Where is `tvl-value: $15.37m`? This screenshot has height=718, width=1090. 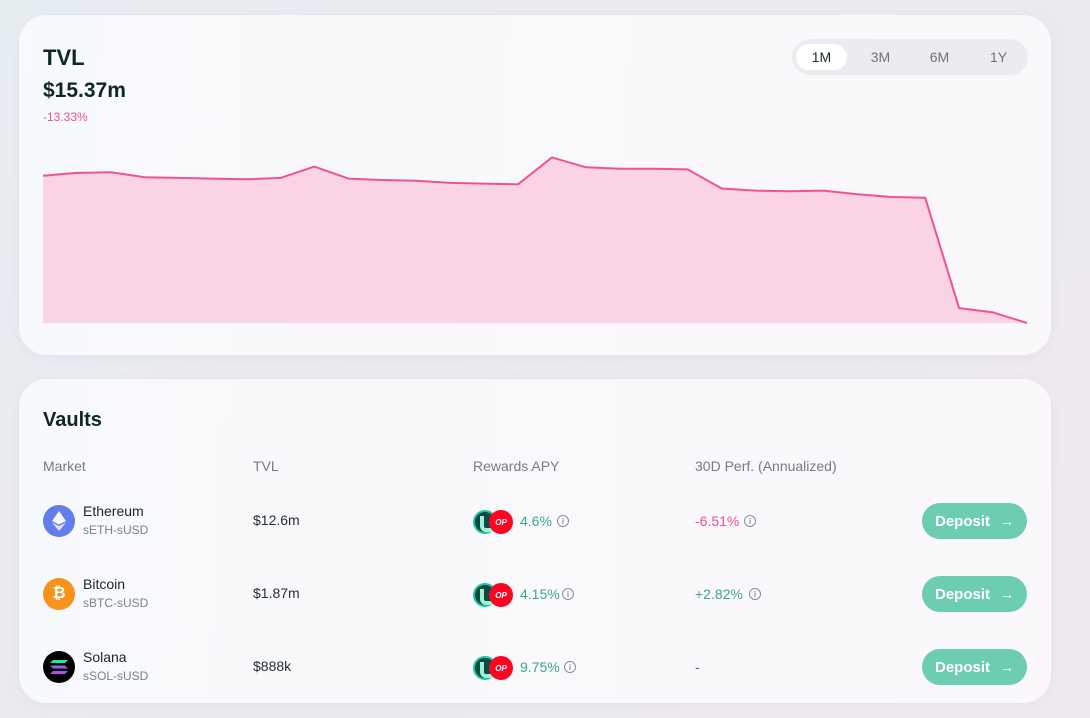 tvl-value: $15.37m is located at coordinates (84, 90).